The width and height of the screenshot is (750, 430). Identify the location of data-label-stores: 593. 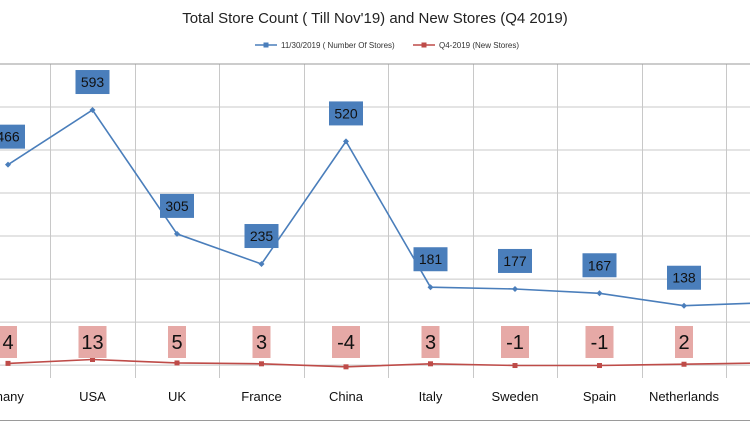
(93, 82).